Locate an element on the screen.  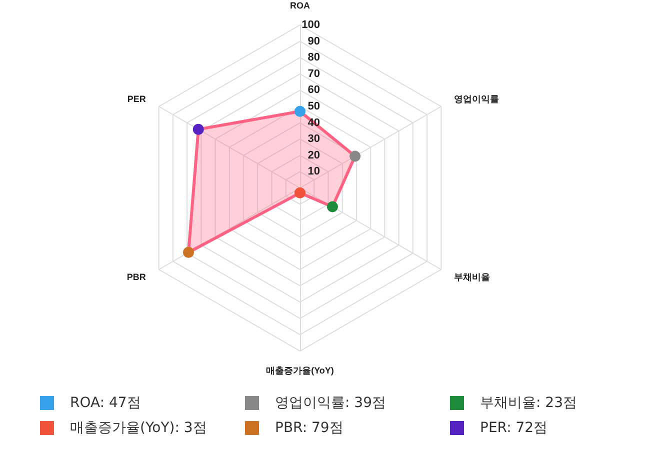
spoke-label: PBR is located at coordinates (136, 277).